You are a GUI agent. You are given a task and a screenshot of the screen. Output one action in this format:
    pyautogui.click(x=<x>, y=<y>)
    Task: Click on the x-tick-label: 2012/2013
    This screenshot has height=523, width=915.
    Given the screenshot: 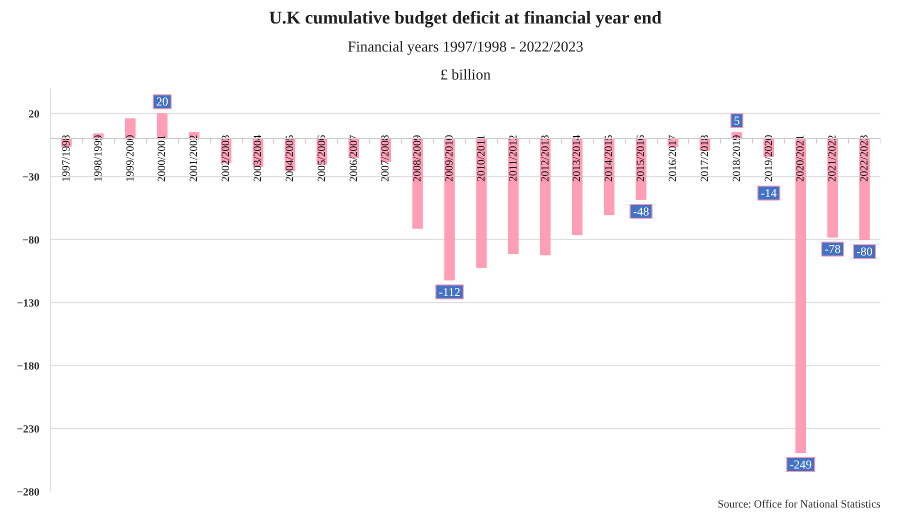 What is the action you would take?
    pyautogui.click(x=545, y=158)
    